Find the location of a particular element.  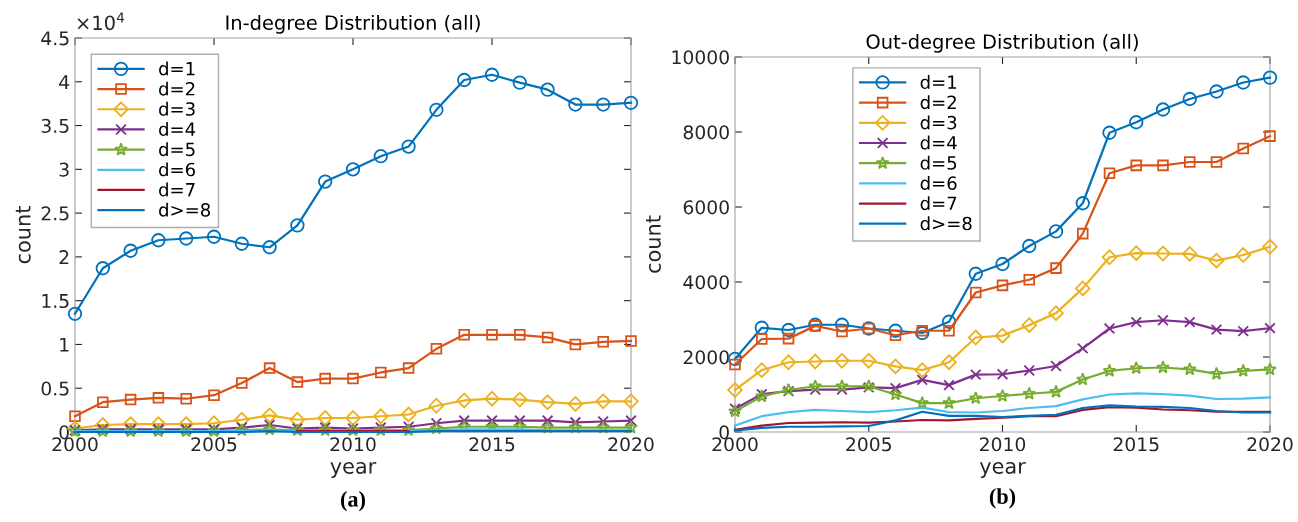

y-tick-label: 4000 is located at coordinates (706, 282).